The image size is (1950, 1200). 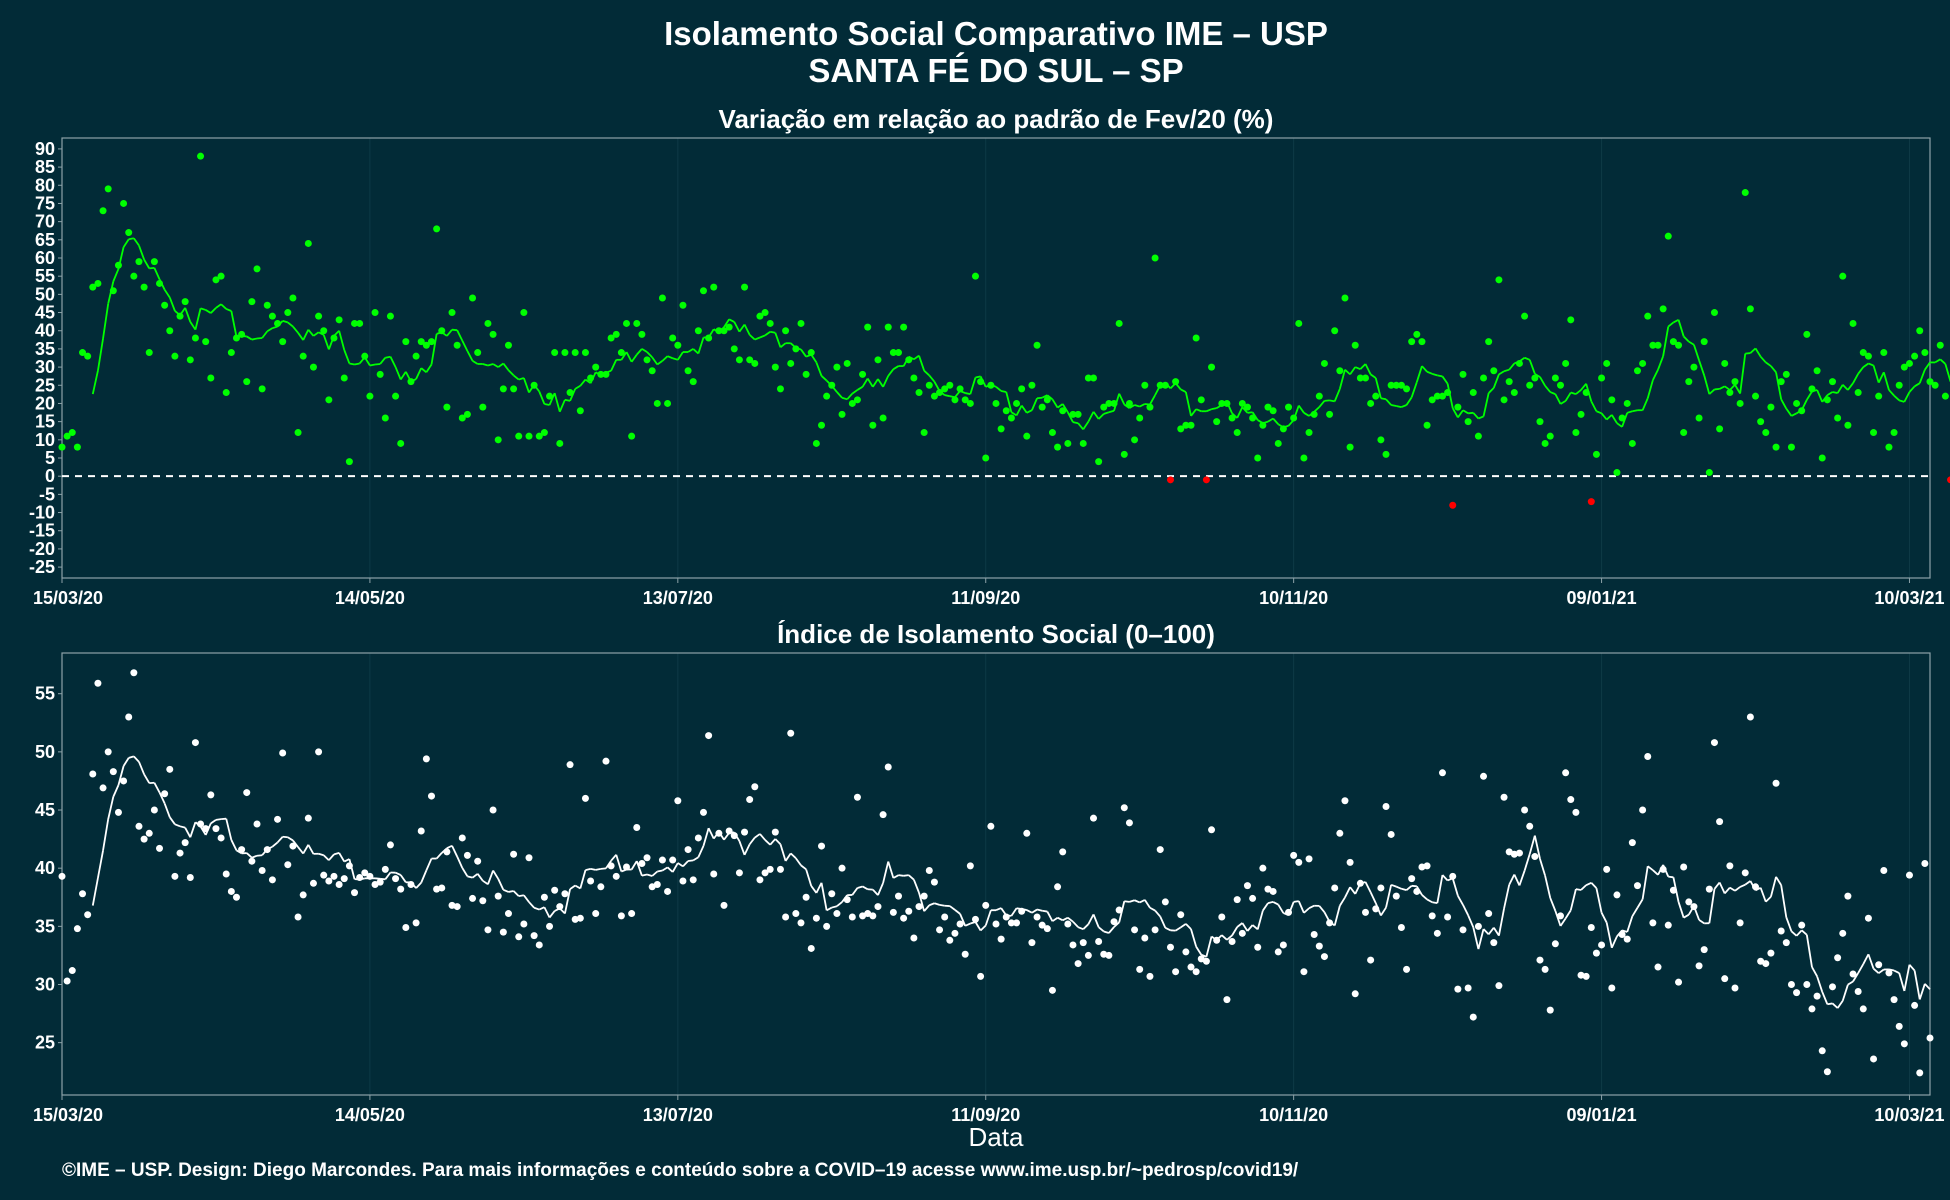 What do you see at coordinates (1909, 1115) in the screenshot?
I see `x-tick-label: 10/03/21` at bounding box center [1909, 1115].